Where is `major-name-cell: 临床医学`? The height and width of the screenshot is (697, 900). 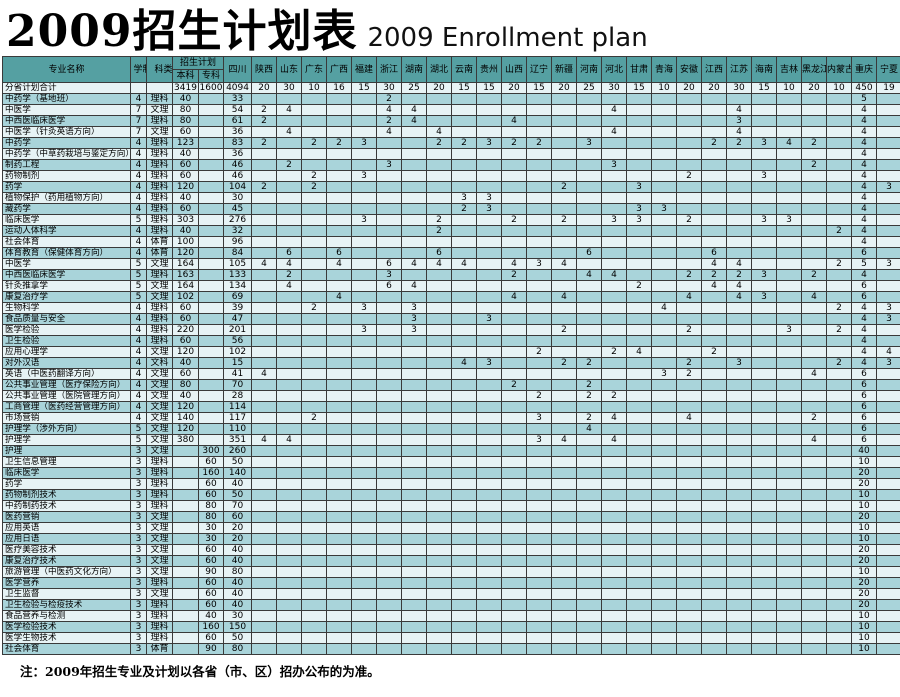 major-name-cell: 临床医学 is located at coordinates (66, 220).